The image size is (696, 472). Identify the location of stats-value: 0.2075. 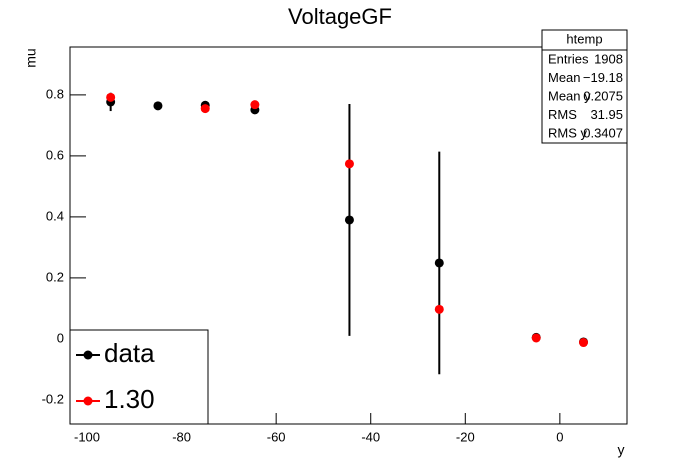
(603, 95).